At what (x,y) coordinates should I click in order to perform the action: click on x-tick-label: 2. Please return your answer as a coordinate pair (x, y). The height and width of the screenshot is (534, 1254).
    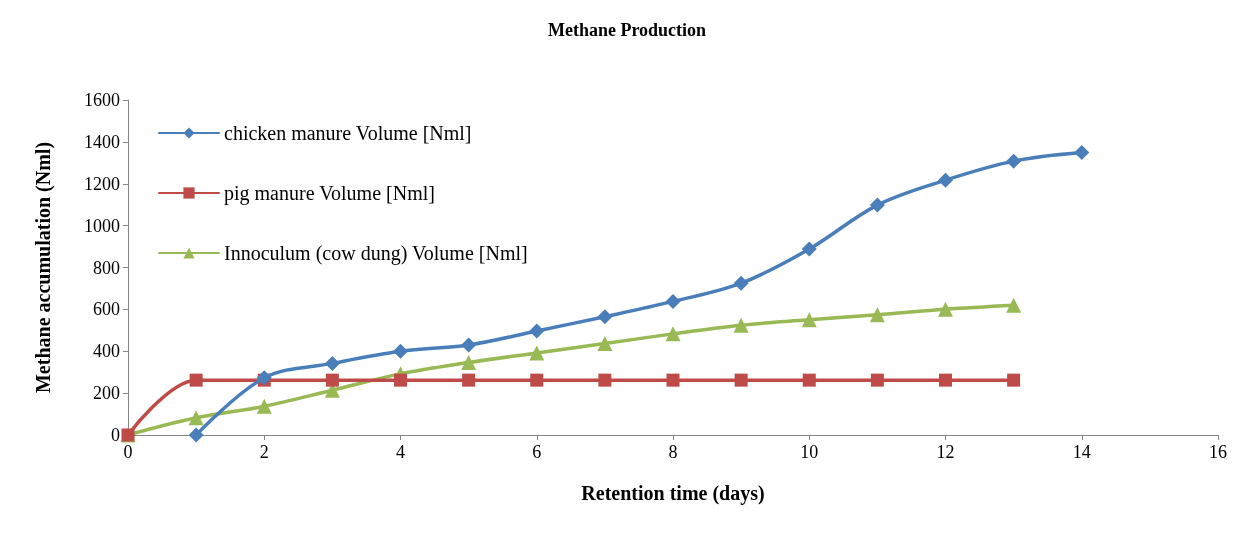
    Looking at the image, I should click on (264, 452).